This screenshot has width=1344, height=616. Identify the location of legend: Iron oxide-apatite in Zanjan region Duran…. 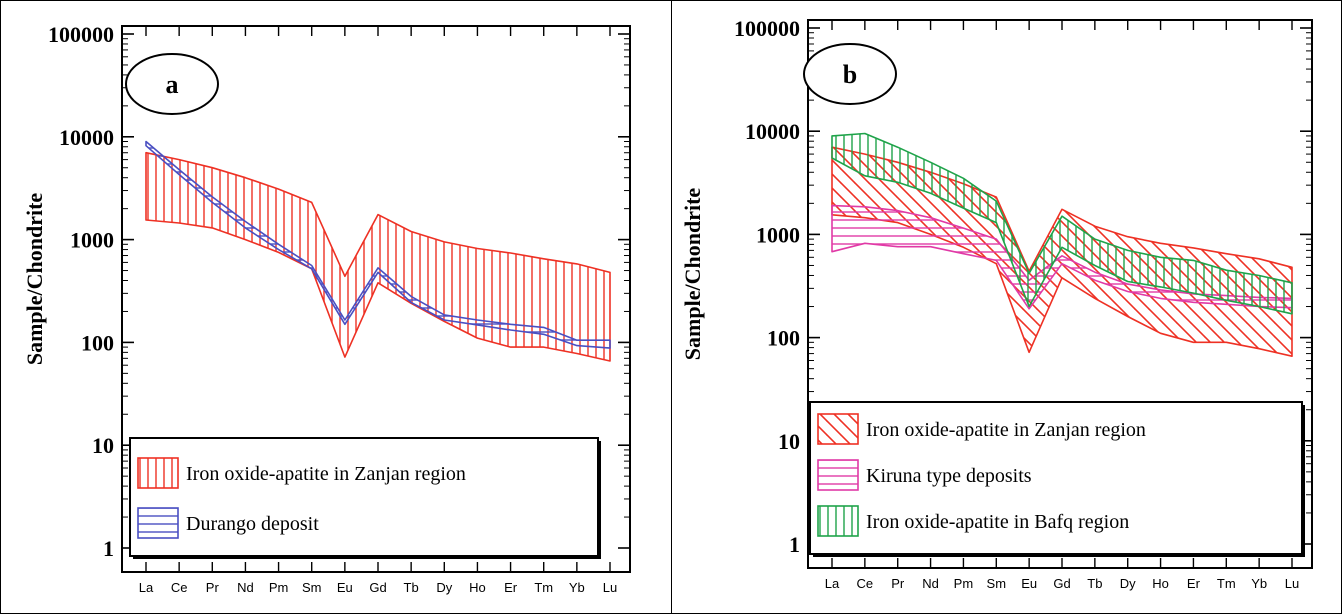
(365, 498).